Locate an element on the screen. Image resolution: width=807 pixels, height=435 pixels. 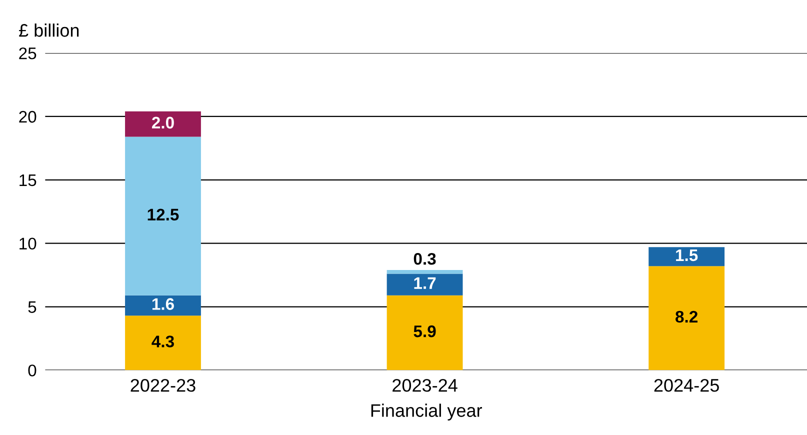
x-tick-label: 2022-23 is located at coordinates (163, 385).